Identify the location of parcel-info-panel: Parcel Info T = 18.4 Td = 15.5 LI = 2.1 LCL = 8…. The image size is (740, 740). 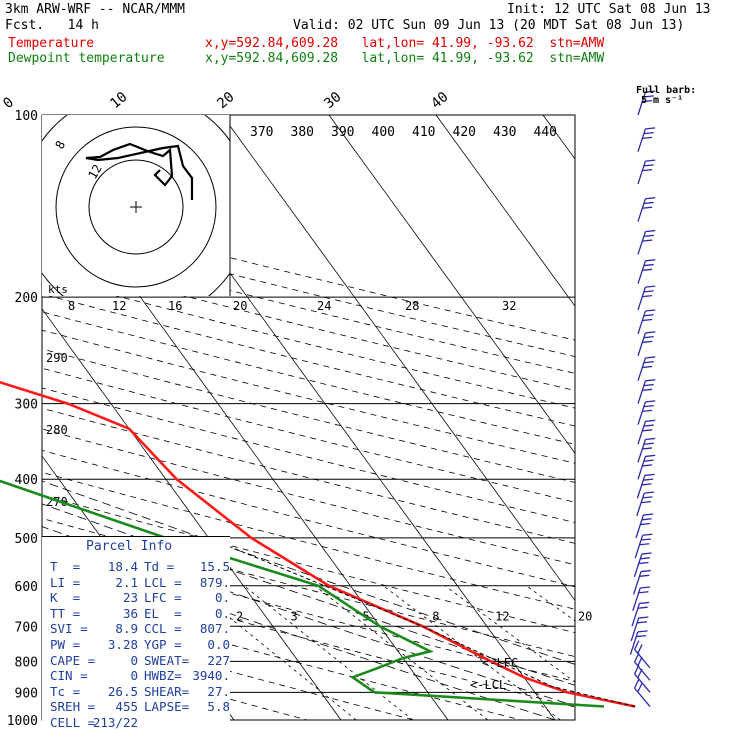
(136, 633).